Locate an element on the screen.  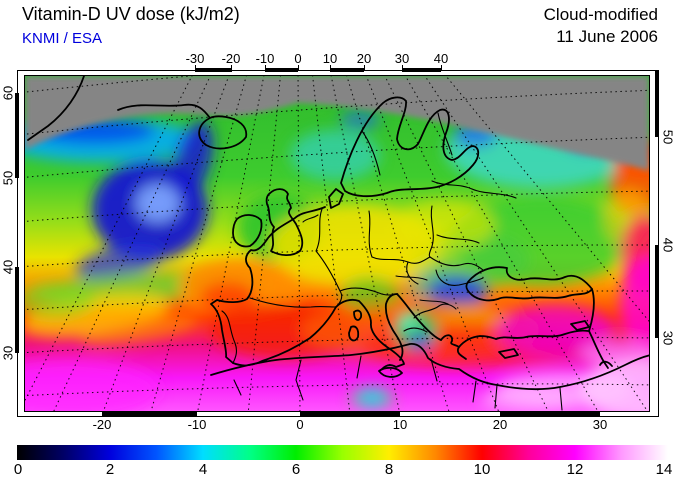
bottom-axis-tick: -10 is located at coordinates (197, 424).